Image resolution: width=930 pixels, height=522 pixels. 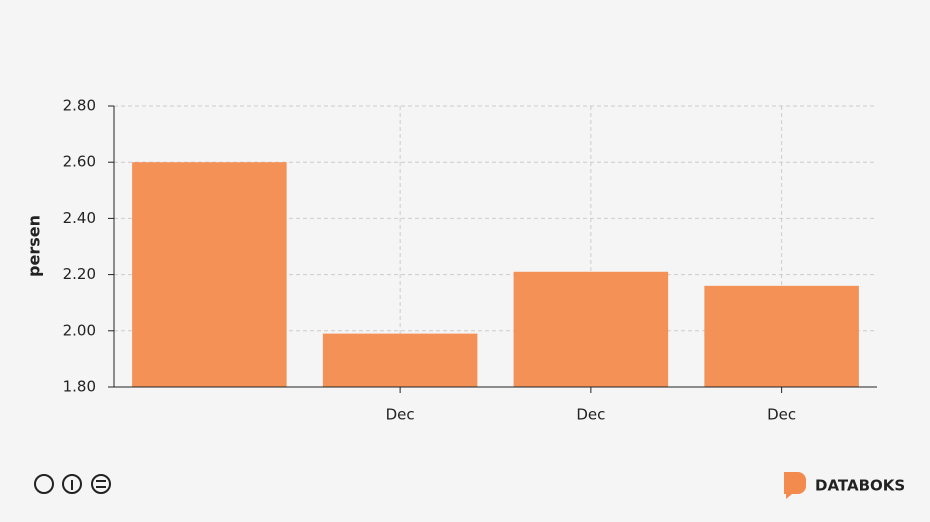 What do you see at coordinates (79, 330) in the screenshot?
I see `y-tick-label: 2.00` at bounding box center [79, 330].